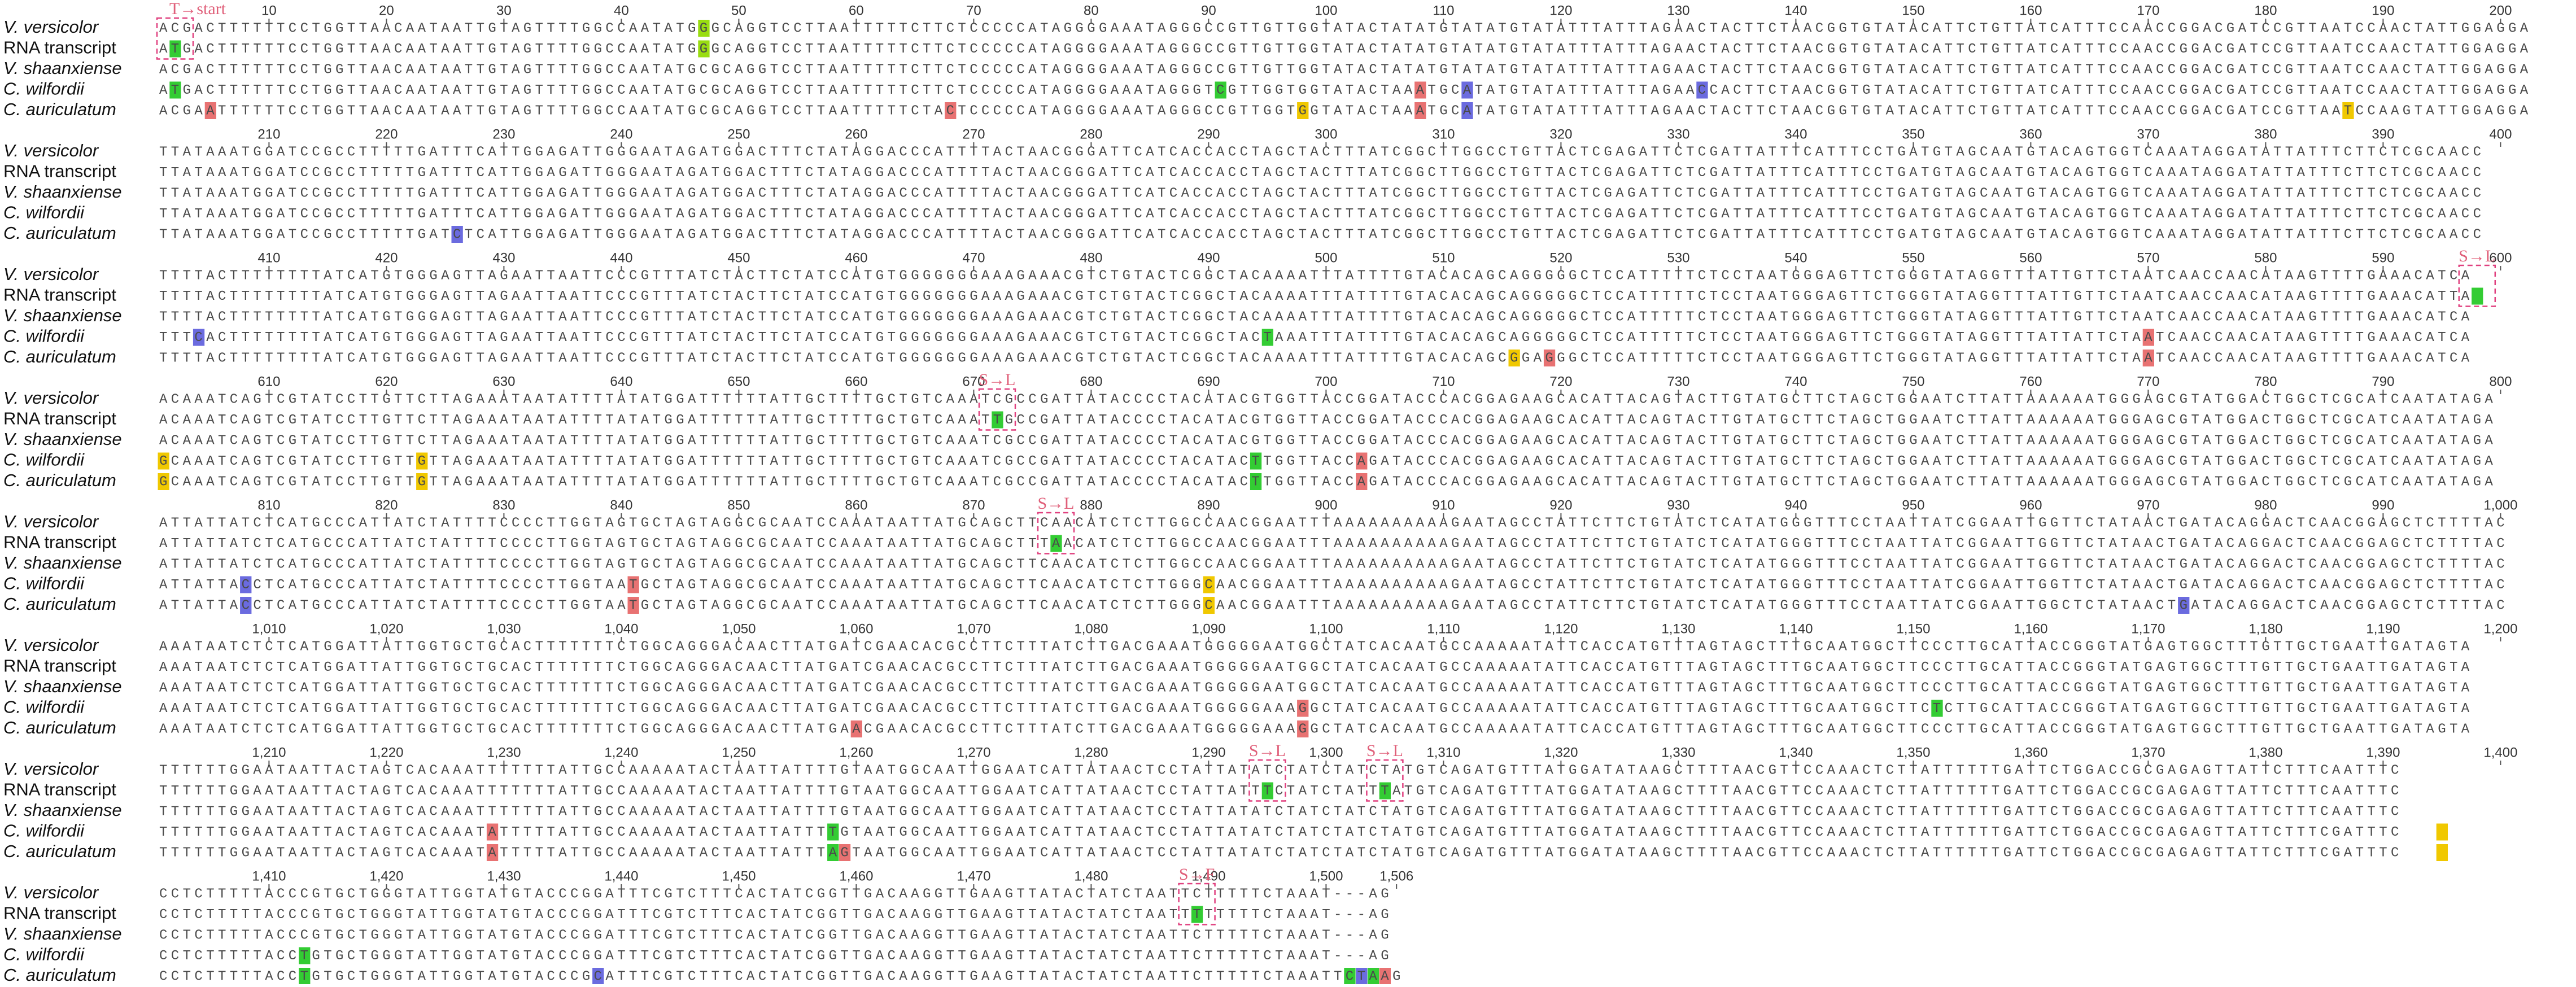 Image resolution: width=2576 pixels, height=987 pixels. I want to click on position-label: 1,210, so click(269, 752).